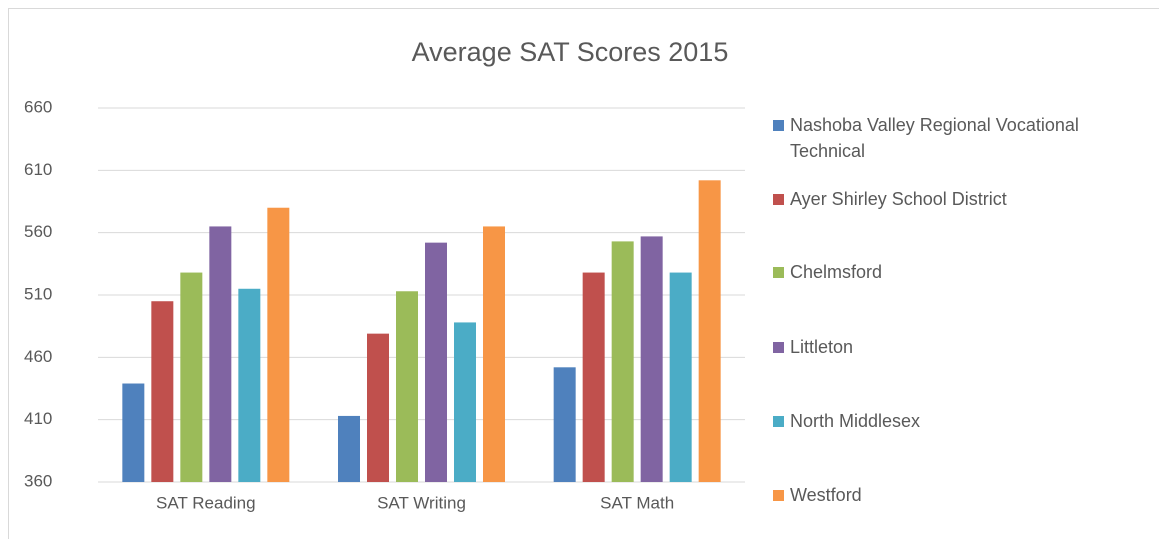 Image resolution: width=1159 pixels, height=539 pixels. I want to click on y-tick-label: 360, so click(38, 480).